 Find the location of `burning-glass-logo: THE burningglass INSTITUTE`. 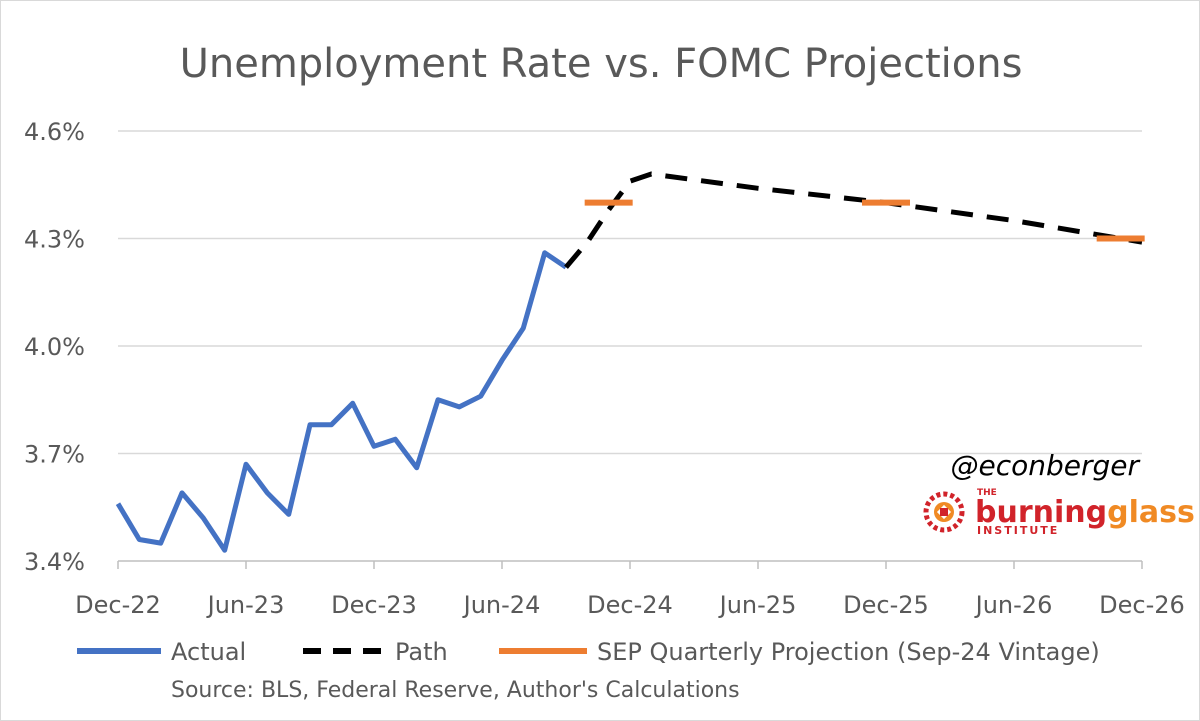

burning-glass-logo: THE burningglass INSTITUTE is located at coordinates (1059, 512).